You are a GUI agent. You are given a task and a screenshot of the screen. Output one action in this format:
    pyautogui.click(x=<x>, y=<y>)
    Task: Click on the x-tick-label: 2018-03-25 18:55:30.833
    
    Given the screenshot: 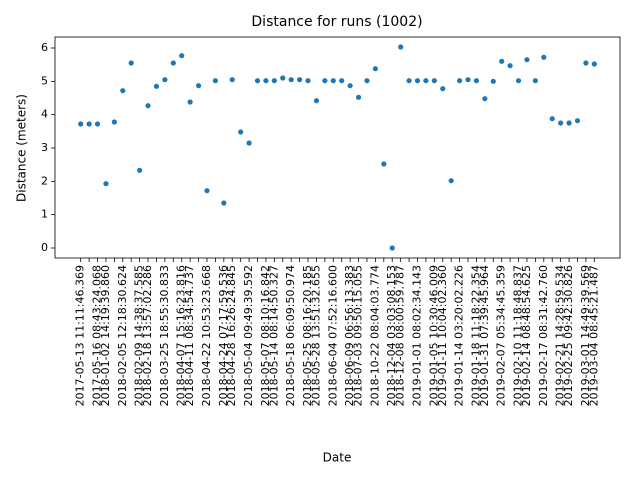 What is the action you would take?
    pyautogui.click(x=164, y=335)
    